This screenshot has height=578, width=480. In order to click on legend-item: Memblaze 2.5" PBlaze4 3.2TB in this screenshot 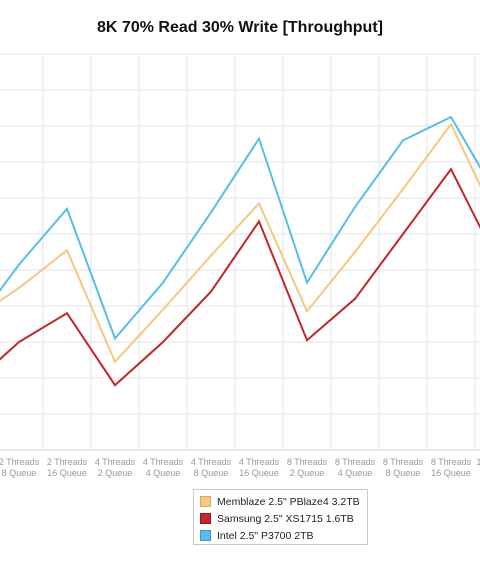, I will do `click(283, 501)`.